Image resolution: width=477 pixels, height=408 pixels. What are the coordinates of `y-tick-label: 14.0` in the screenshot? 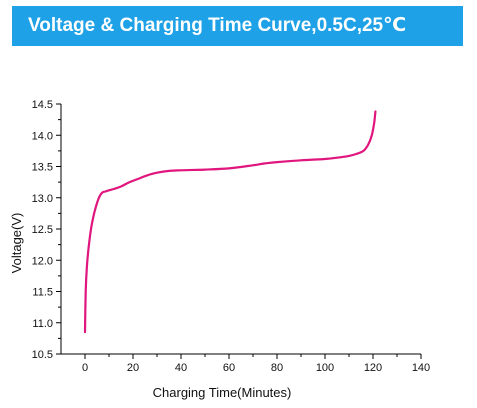 It's located at (42, 136).